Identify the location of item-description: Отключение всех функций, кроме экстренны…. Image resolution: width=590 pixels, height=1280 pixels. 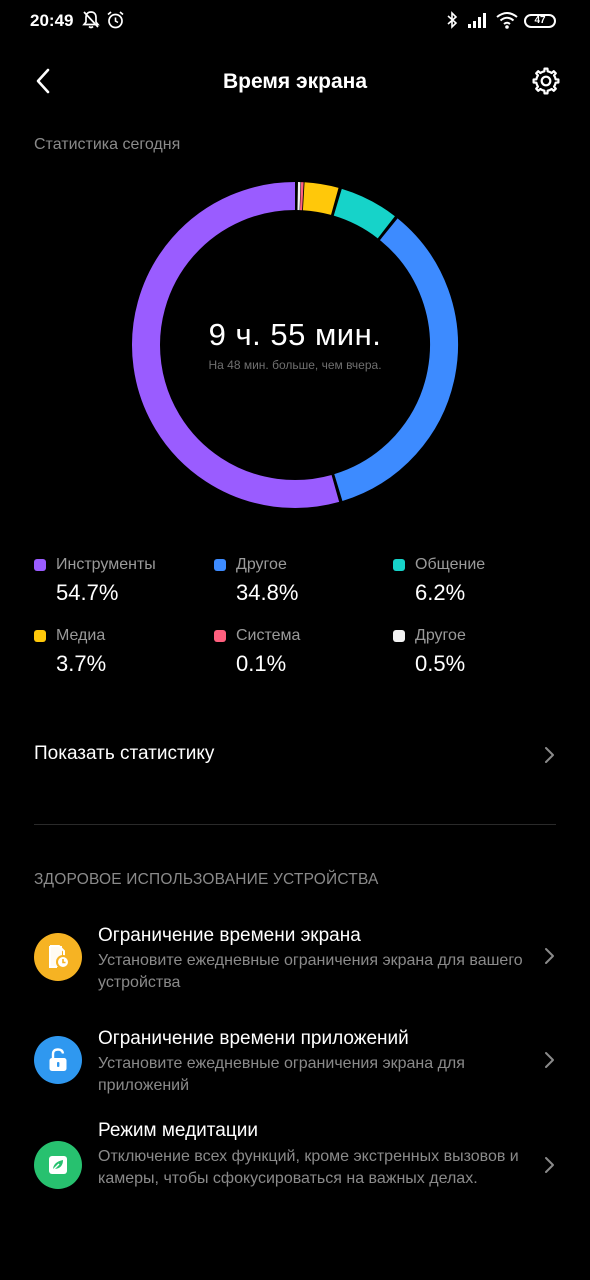
(308, 1167).